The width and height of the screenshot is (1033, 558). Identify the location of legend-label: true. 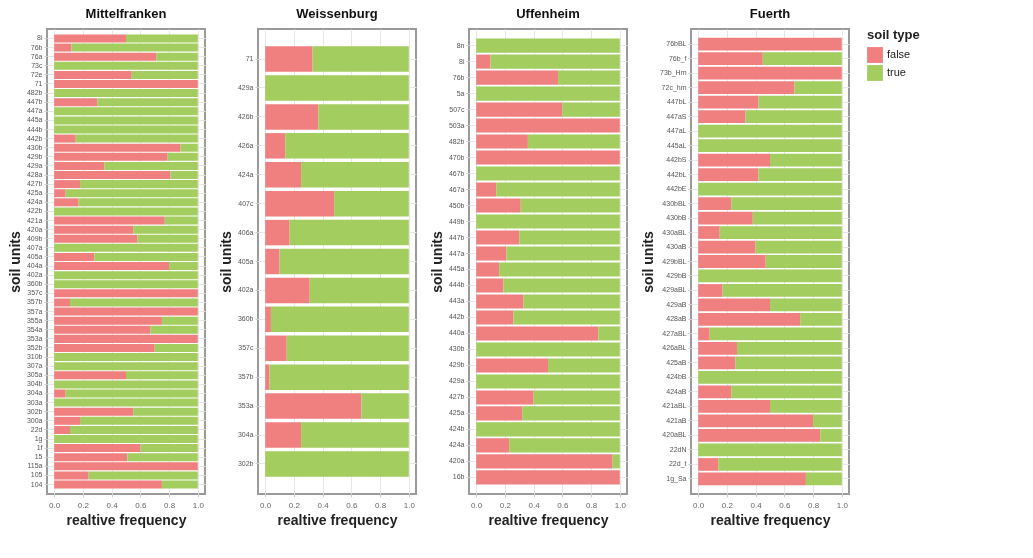
(896, 72).